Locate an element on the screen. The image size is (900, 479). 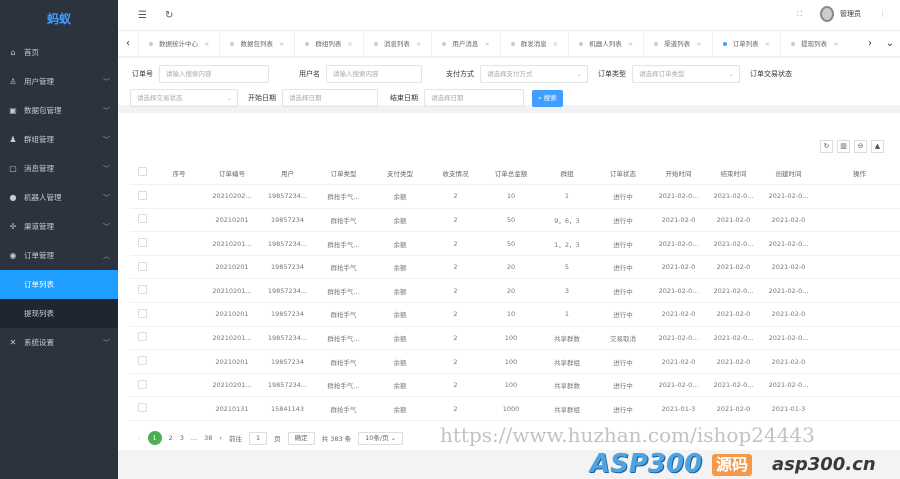
tab: 群发消息 × is located at coordinates (533, 43).